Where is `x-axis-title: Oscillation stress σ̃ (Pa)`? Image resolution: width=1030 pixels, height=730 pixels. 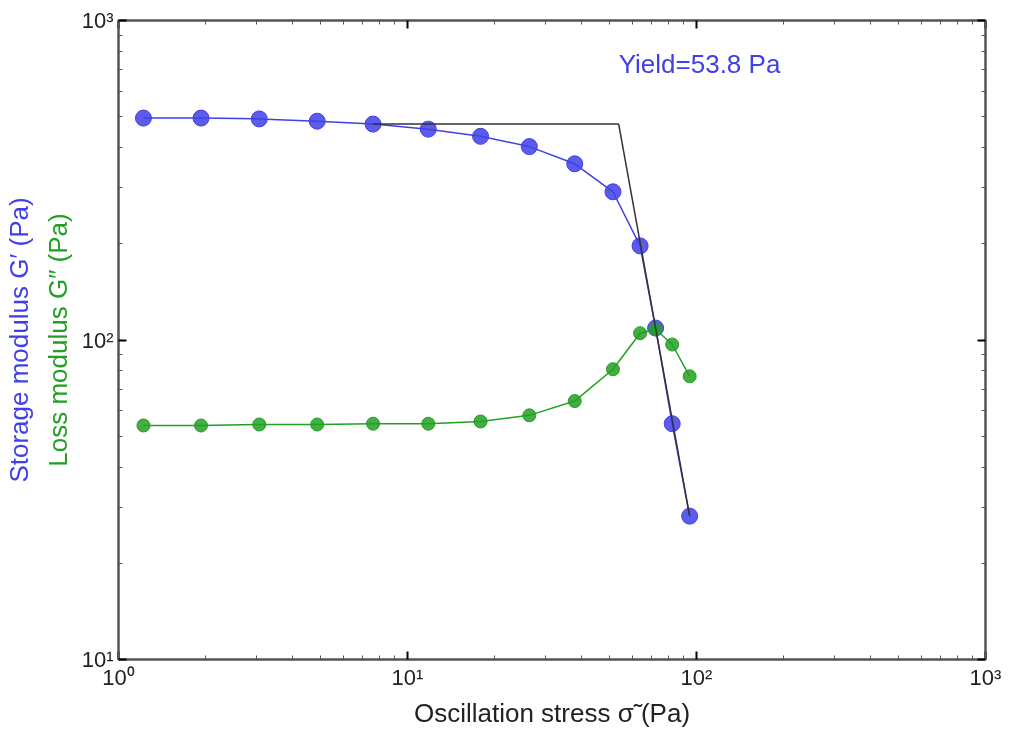 x-axis-title: Oscillation stress σ̃ (Pa) is located at coordinates (552, 712).